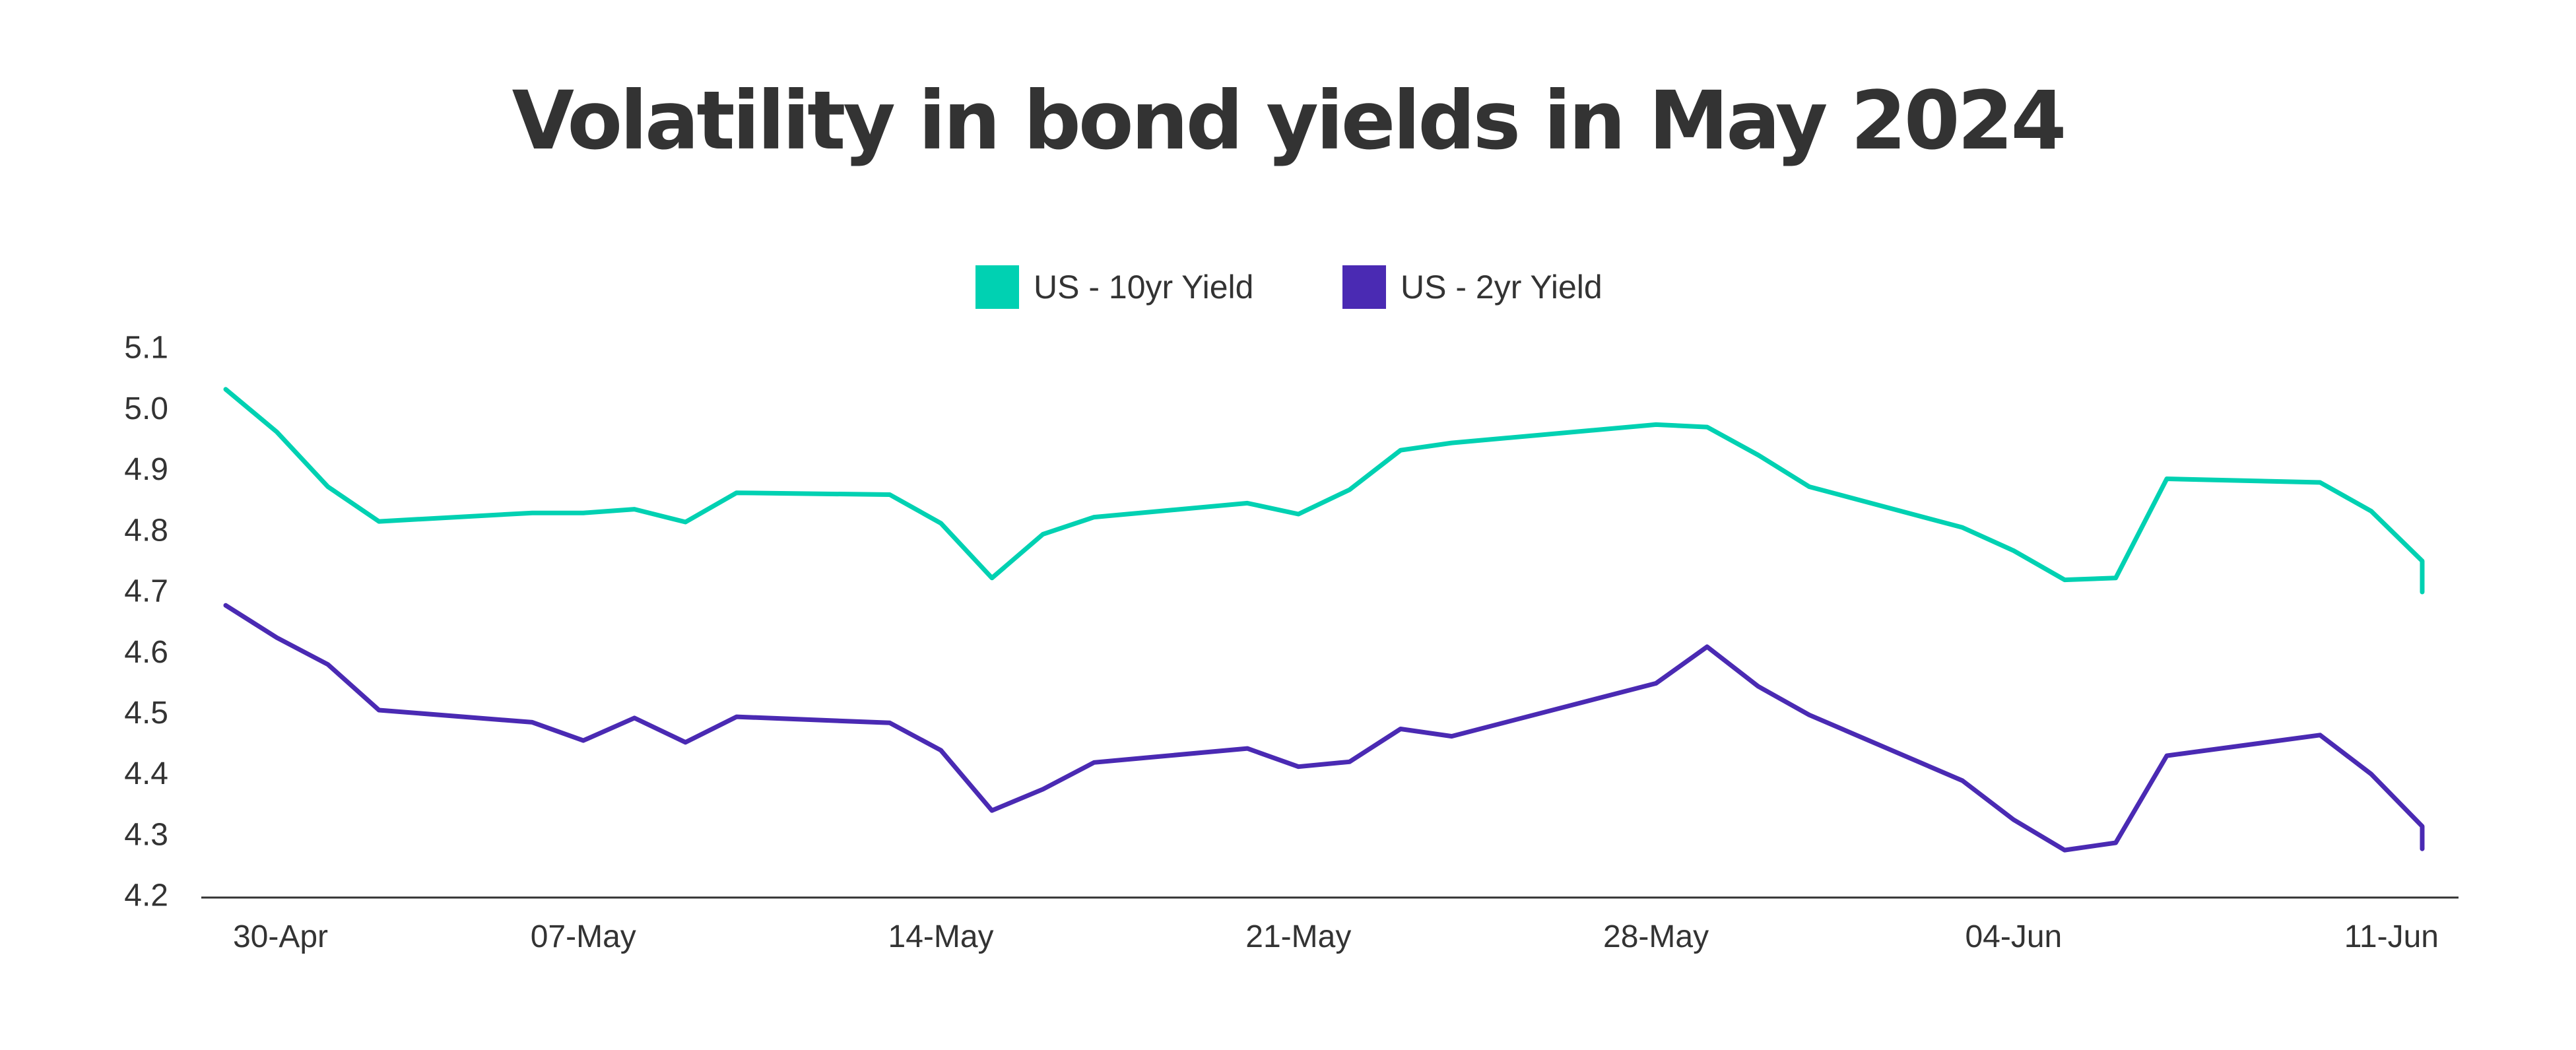  I want to click on y-tick-label: 4.6, so click(146, 652).